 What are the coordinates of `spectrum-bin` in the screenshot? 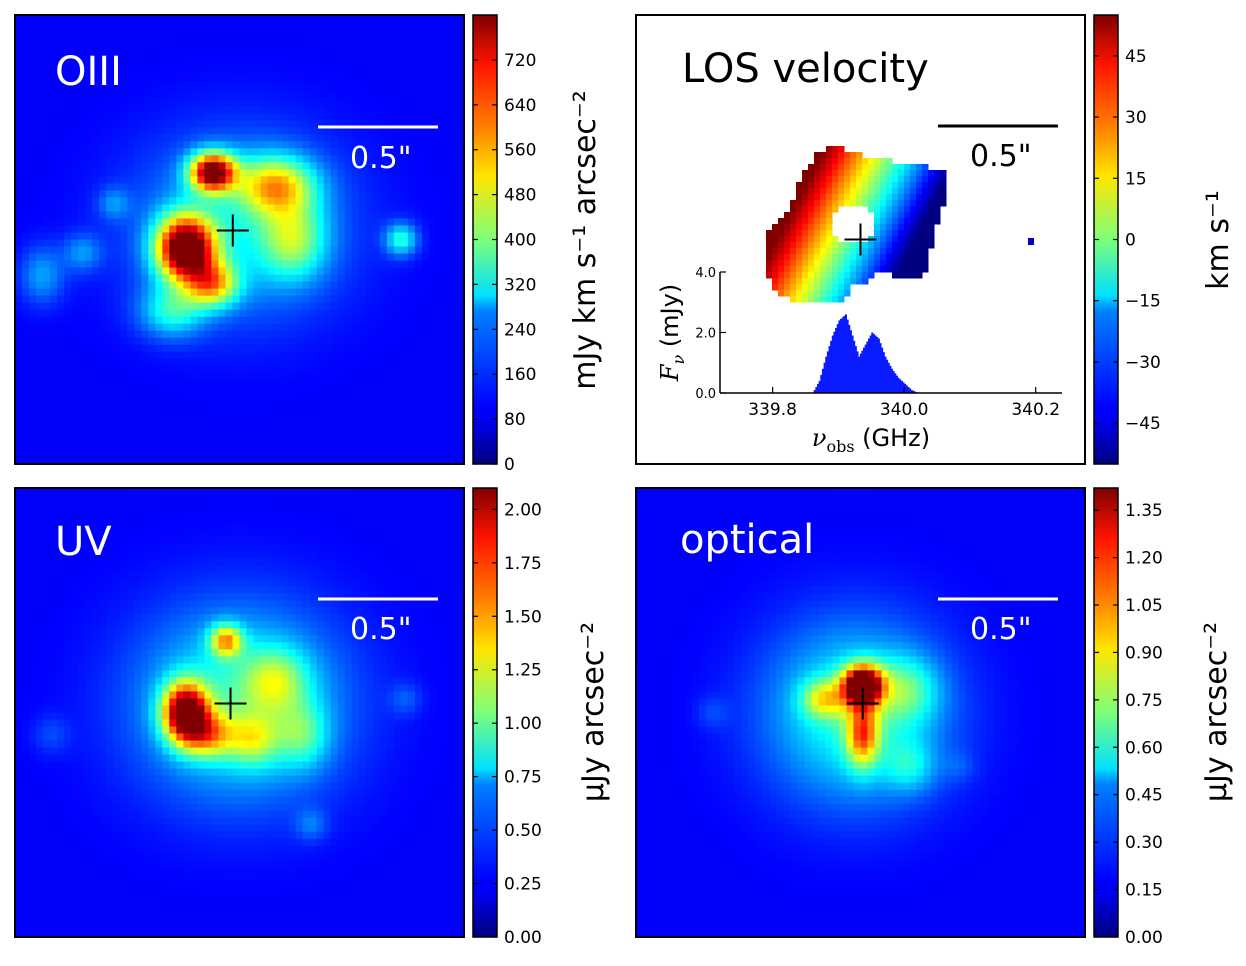 It's located at (888, 377).